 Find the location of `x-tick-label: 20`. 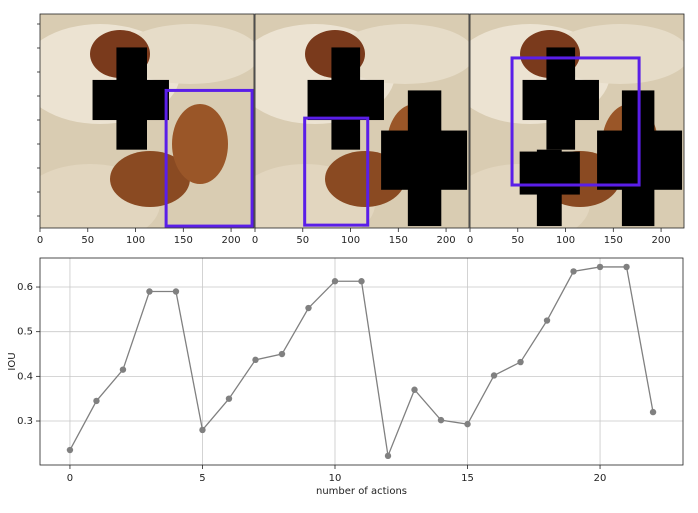

x-tick-label: 20 is located at coordinates (600, 478).